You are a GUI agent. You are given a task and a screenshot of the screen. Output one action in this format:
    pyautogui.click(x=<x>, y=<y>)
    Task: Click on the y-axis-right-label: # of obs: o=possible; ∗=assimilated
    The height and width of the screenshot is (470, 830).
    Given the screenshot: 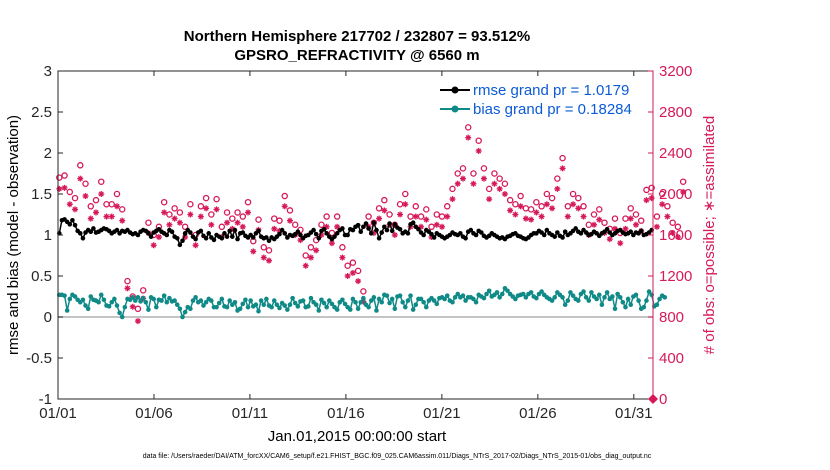 What is the action you would take?
    pyautogui.click(x=709, y=235)
    